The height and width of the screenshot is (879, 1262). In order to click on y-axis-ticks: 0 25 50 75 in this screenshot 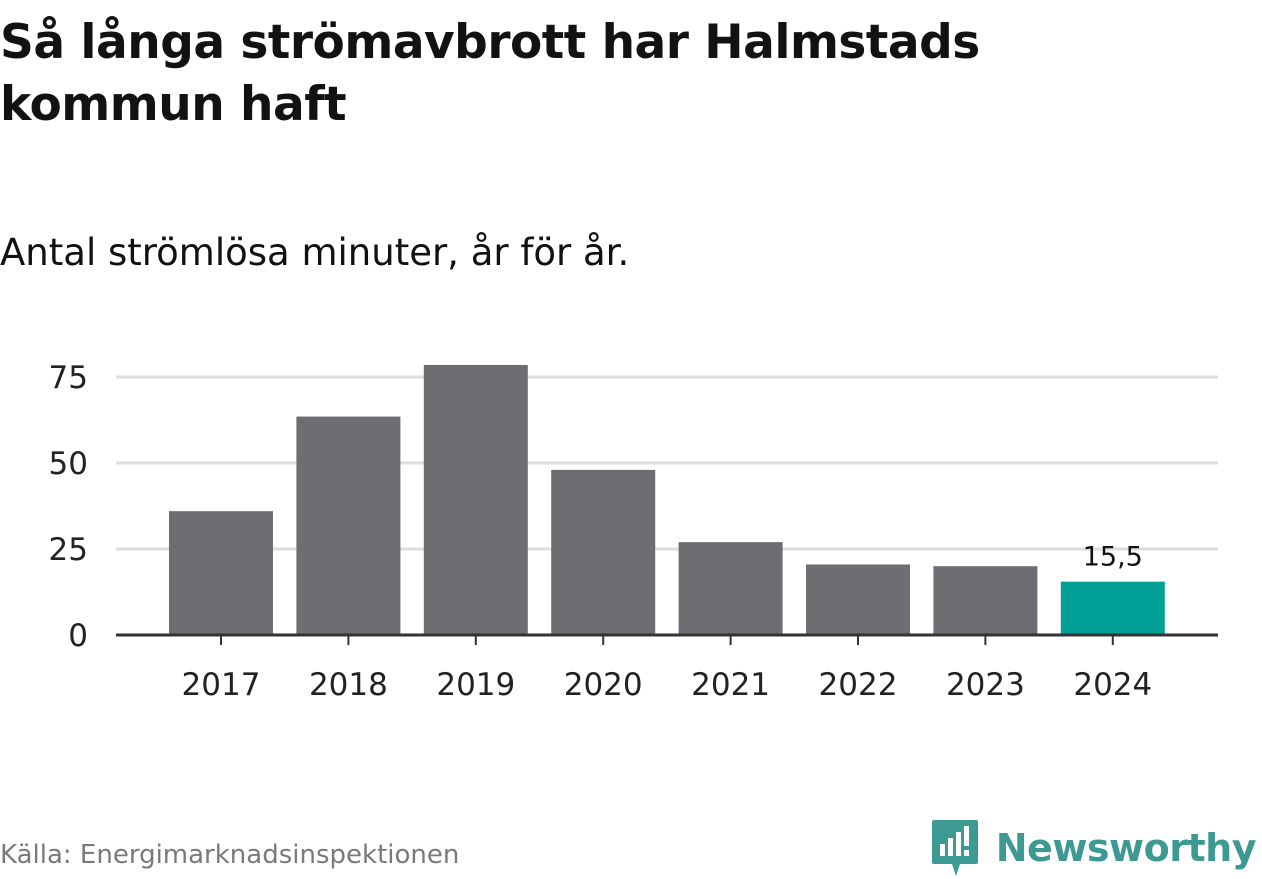, I will do `click(68, 507)`.